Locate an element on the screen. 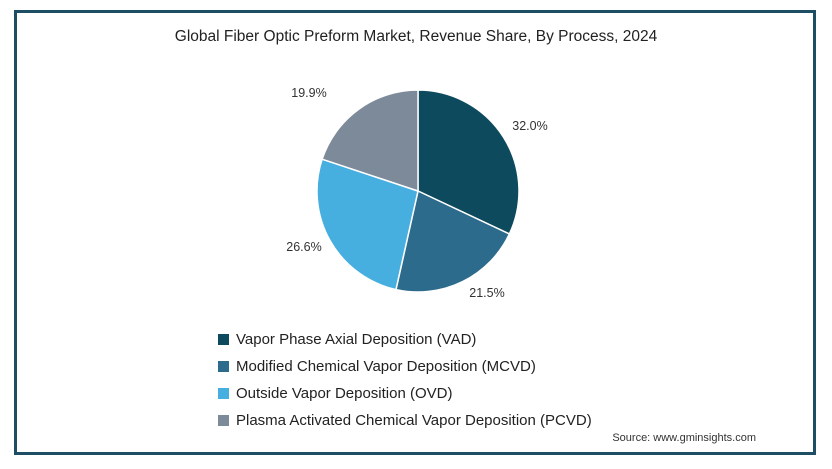  source-note: Source: www.gminsights.com is located at coordinates (684, 438).